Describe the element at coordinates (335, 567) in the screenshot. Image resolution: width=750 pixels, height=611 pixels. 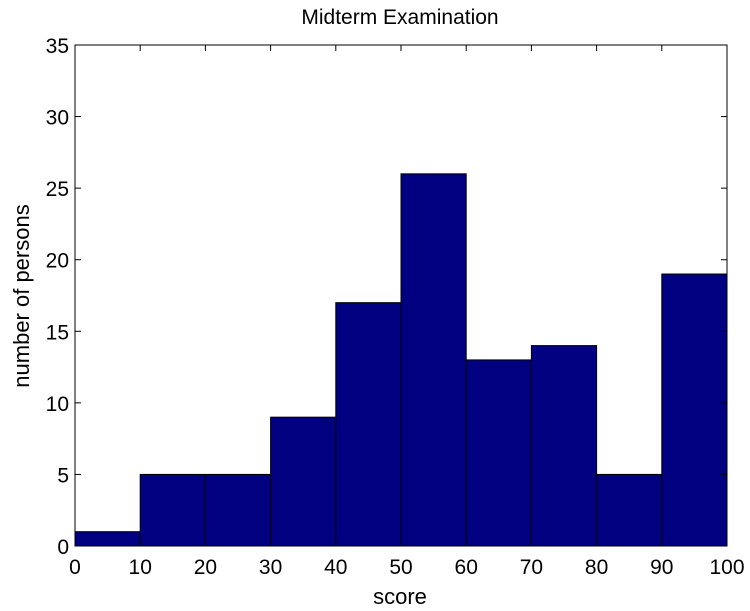
I see `x-tick-label-40: 40` at that location.